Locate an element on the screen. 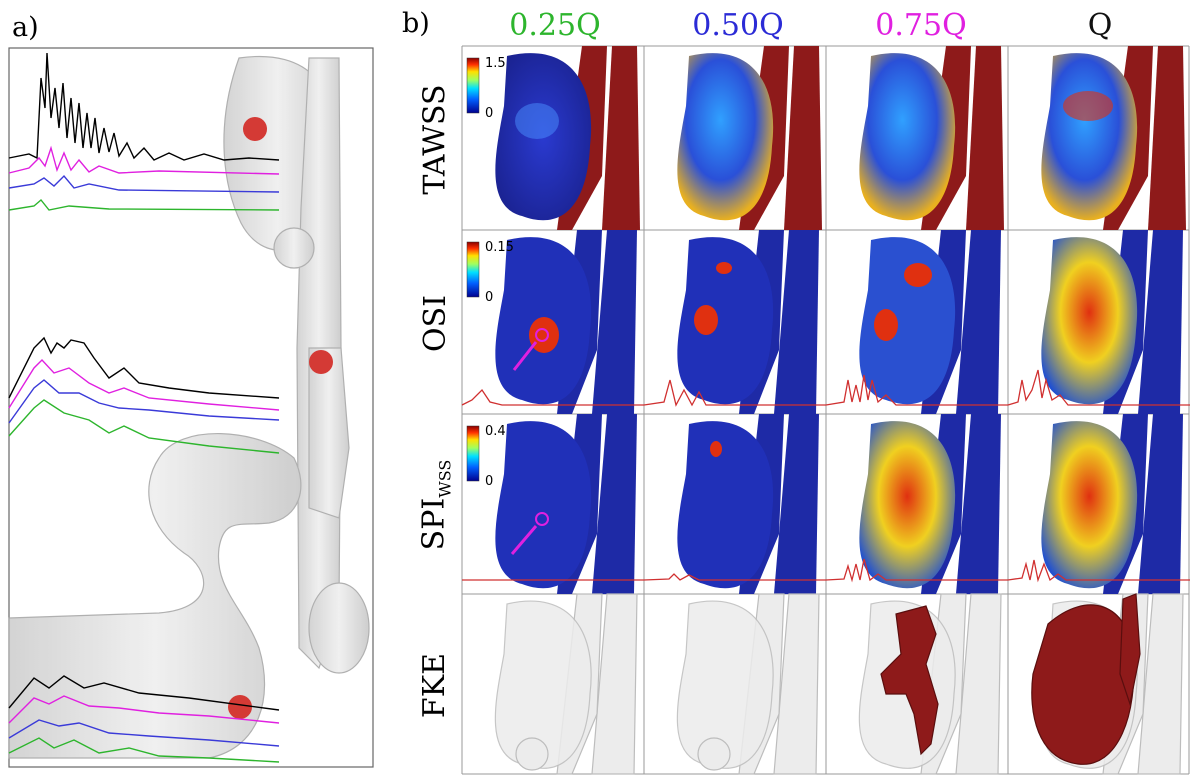  osi-colorbar is located at coordinates (473, 269).